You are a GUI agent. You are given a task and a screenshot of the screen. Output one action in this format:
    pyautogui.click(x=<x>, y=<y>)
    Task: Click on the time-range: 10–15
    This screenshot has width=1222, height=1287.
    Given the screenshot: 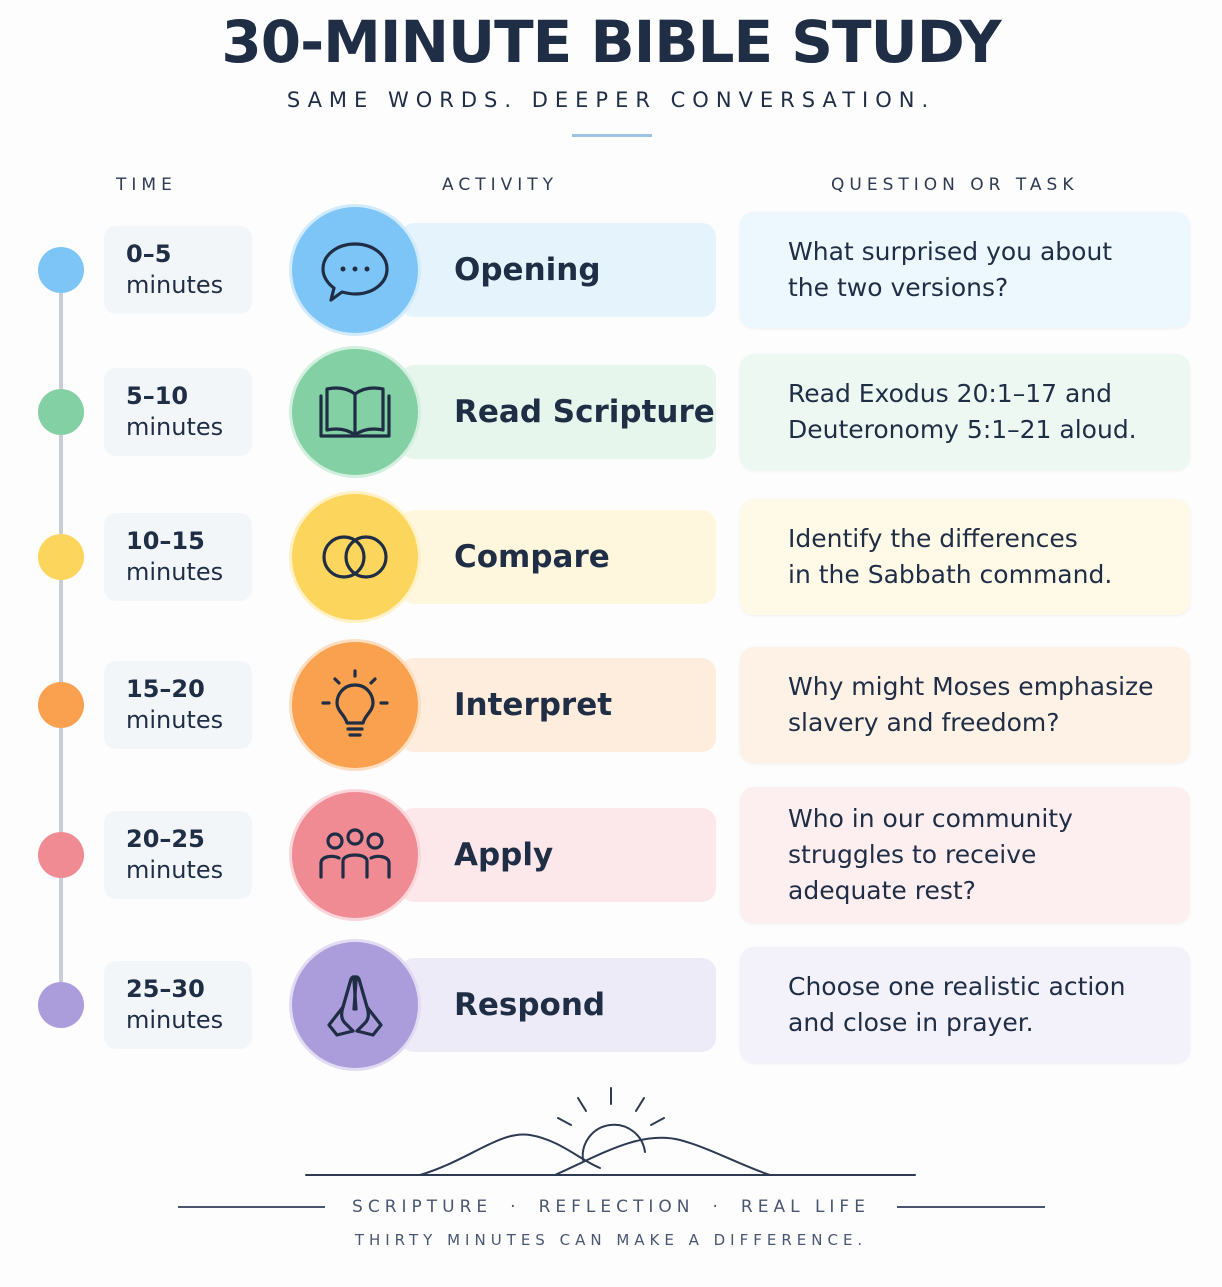 What is the action you would take?
    pyautogui.click(x=165, y=541)
    